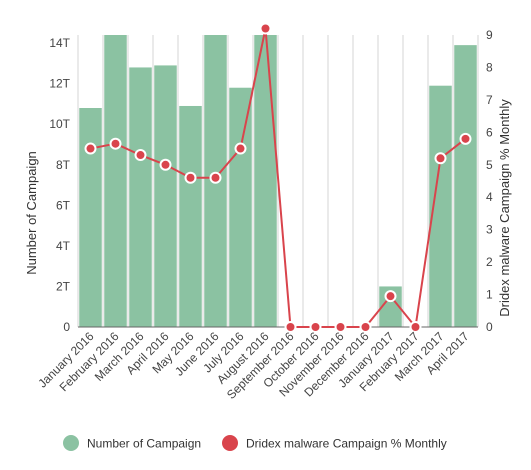  Describe the element at coordinates (346, 444) in the screenshot. I see `legend-label-line: Dridex malware Campaign % Monthly` at that location.